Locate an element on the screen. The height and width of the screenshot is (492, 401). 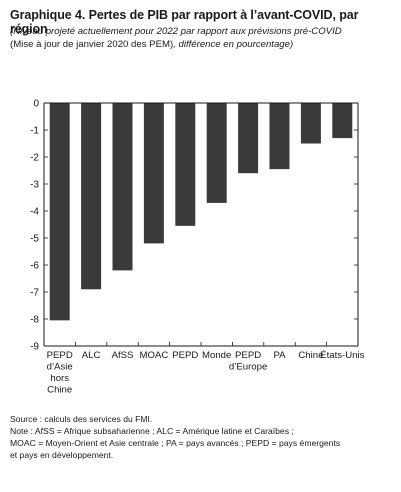
subtitle-part-2: (Mise à jour de janvier 2020 des PEM) is located at coordinates (92, 44).